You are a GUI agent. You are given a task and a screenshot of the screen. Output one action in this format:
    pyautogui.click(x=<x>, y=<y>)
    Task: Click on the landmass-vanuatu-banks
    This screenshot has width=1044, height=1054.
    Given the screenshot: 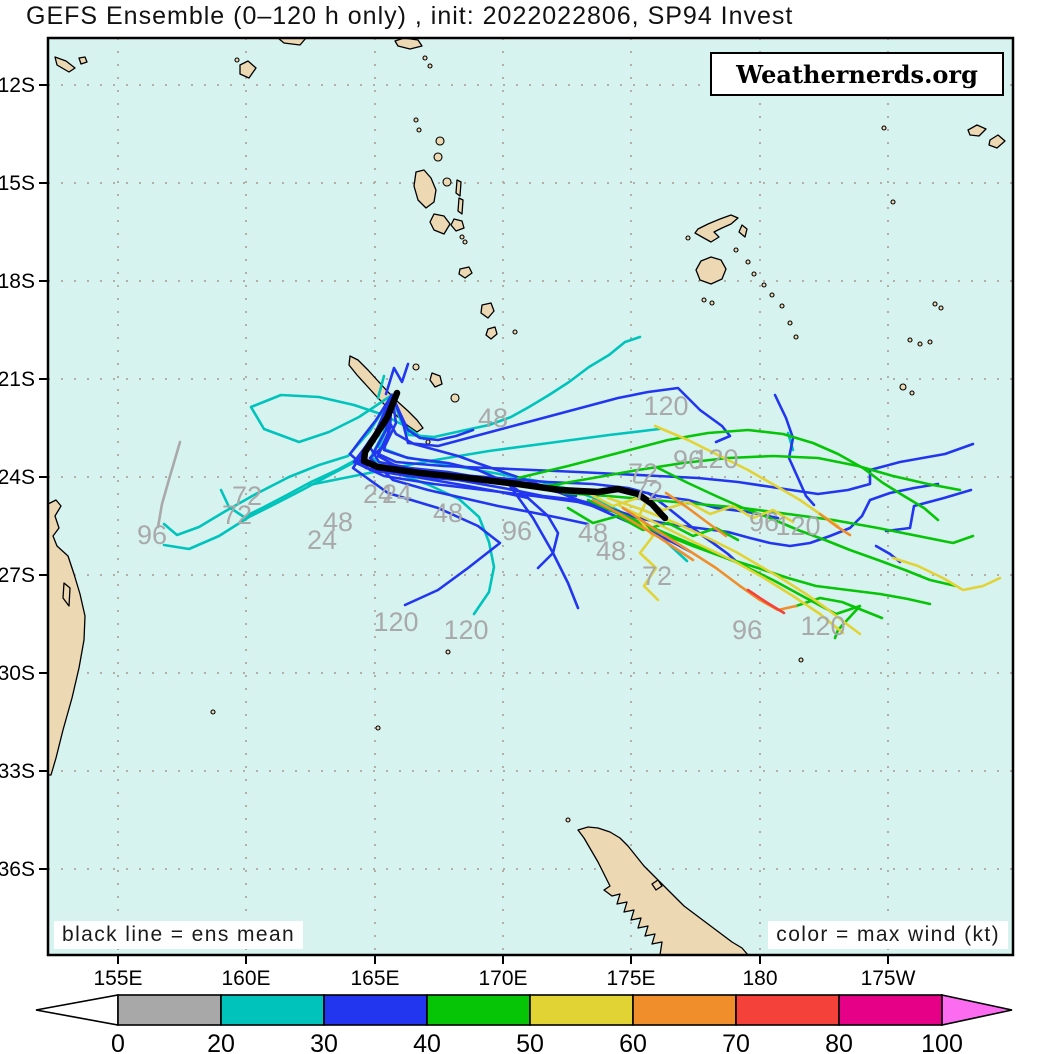 What is the action you would take?
    pyautogui.click(x=408, y=44)
    